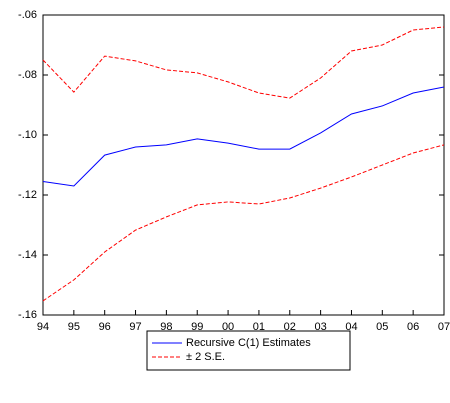  Describe the element at coordinates (205, 357) in the screenshot. I see `legend-label: ± 2 S.E.` at that location.